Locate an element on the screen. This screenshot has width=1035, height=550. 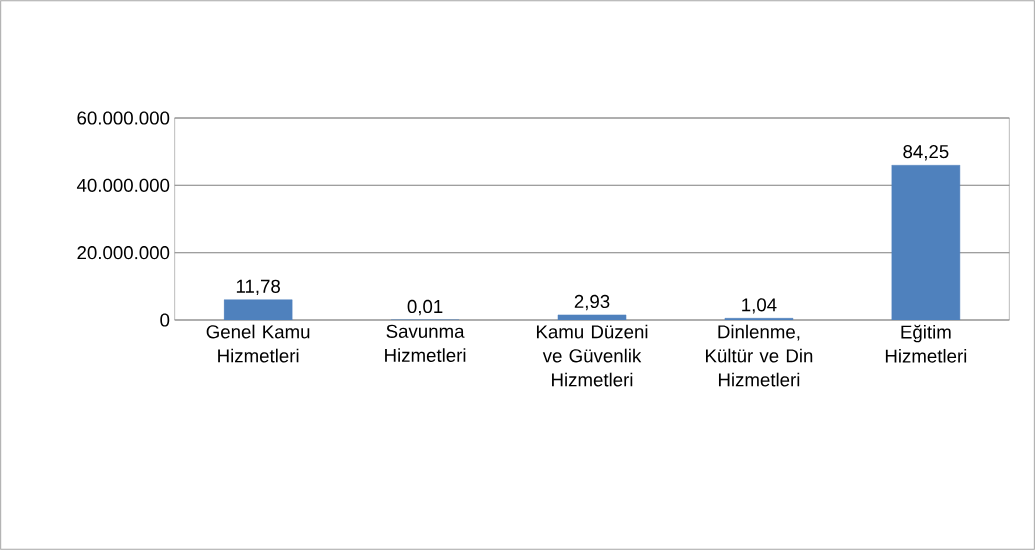
annotation: 11,78 is located at coordinates (258, 287).